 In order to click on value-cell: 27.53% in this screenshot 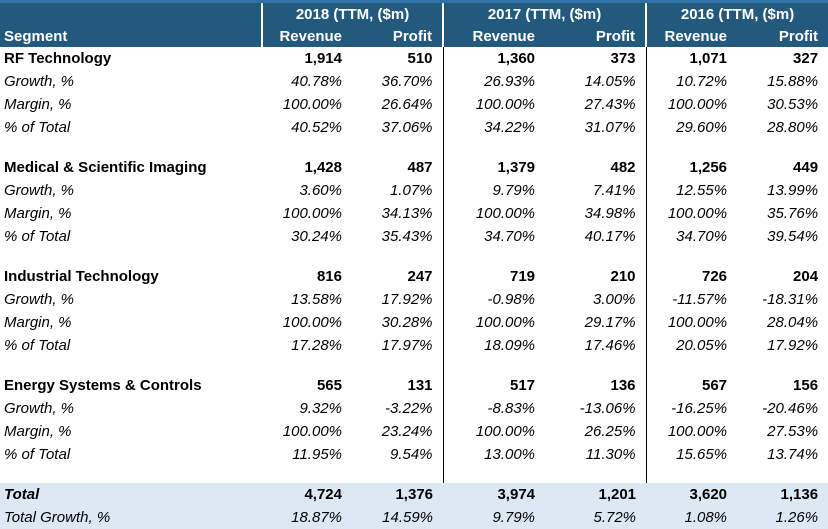, I will do `click(793, 431)`.